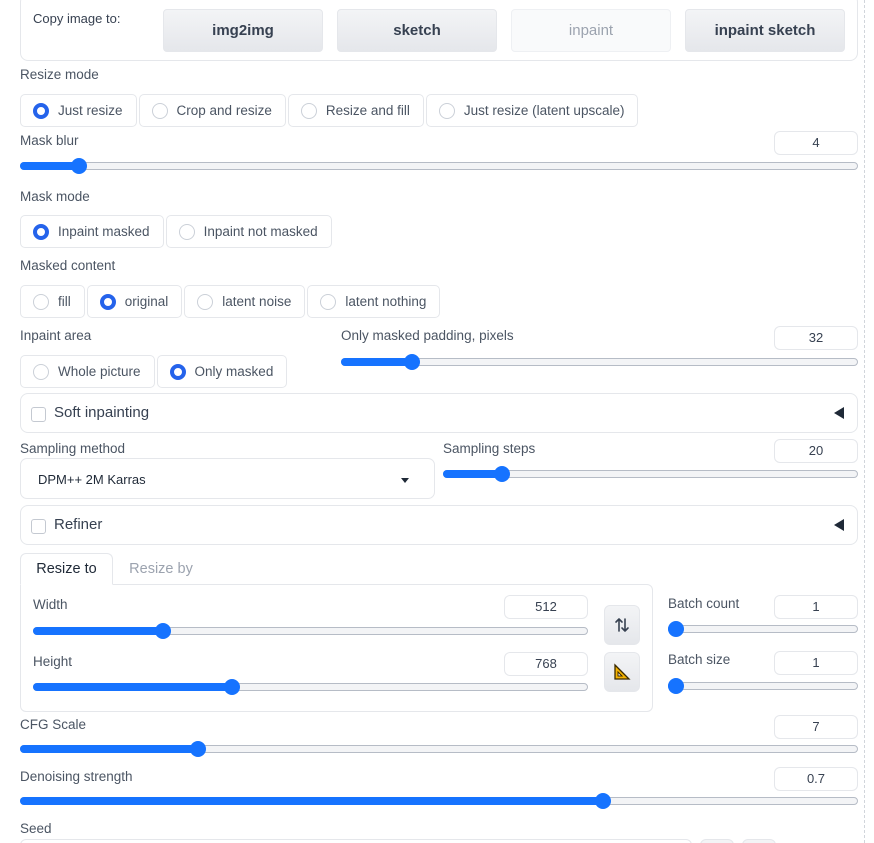  Describe the element at coordinates (439, 413) in the screenshot. I see `soft-inpainting-accordion: Soft inpainting` at that location.